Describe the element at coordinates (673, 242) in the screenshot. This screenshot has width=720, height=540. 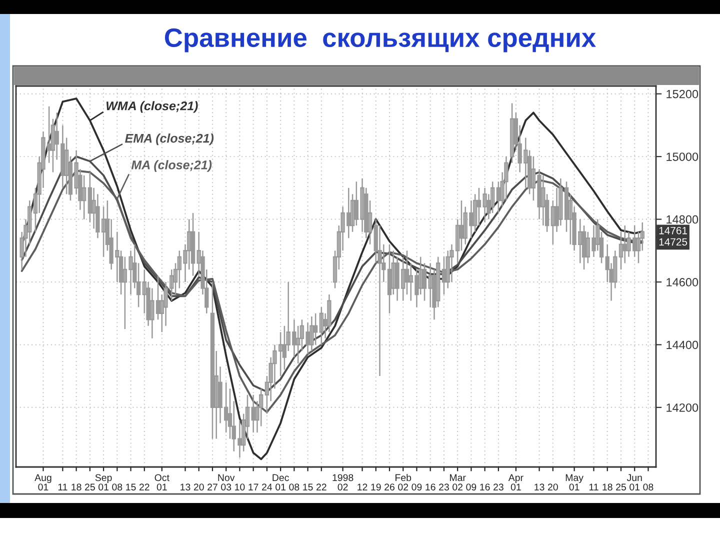
I see `annotation: 14725` at that location.